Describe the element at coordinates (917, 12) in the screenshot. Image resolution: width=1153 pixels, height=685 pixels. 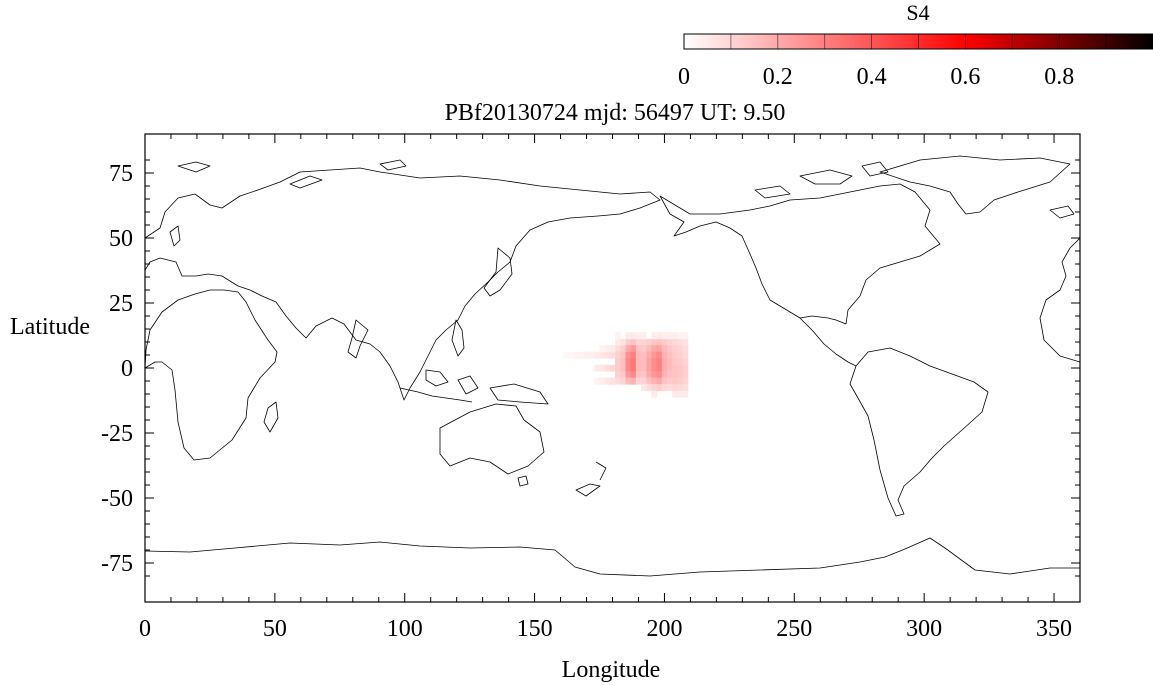
I see `colorbar-label: S4` at that location.